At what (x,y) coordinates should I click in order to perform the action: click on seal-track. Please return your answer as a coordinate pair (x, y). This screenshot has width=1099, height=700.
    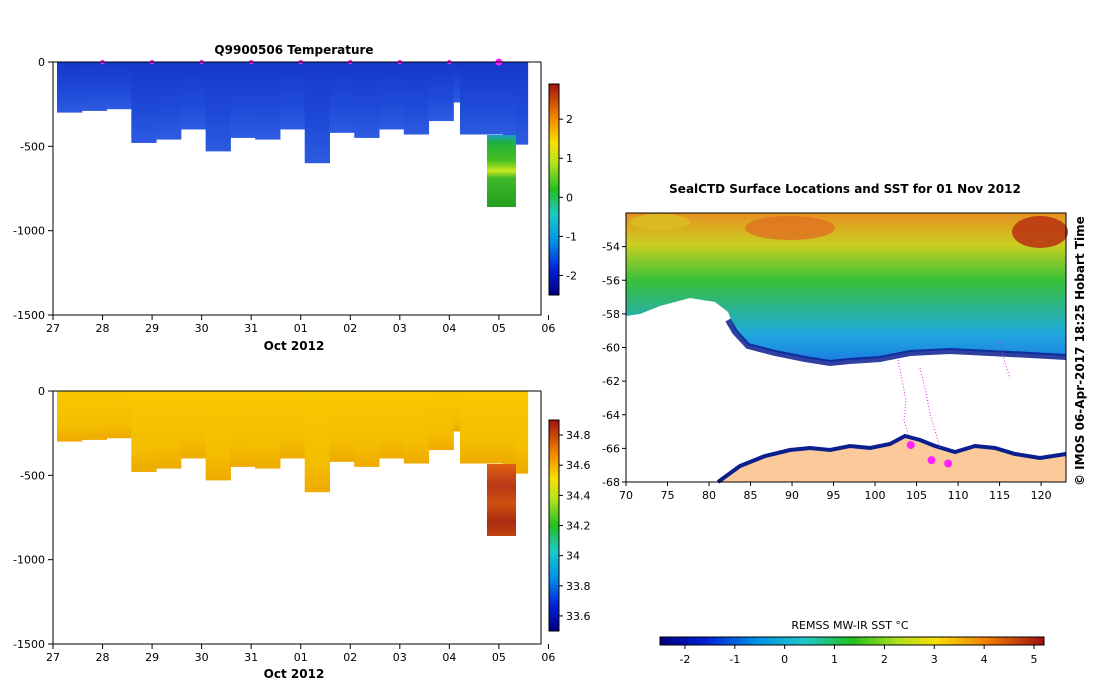
    Looking at the image, I should click on (954, 394).